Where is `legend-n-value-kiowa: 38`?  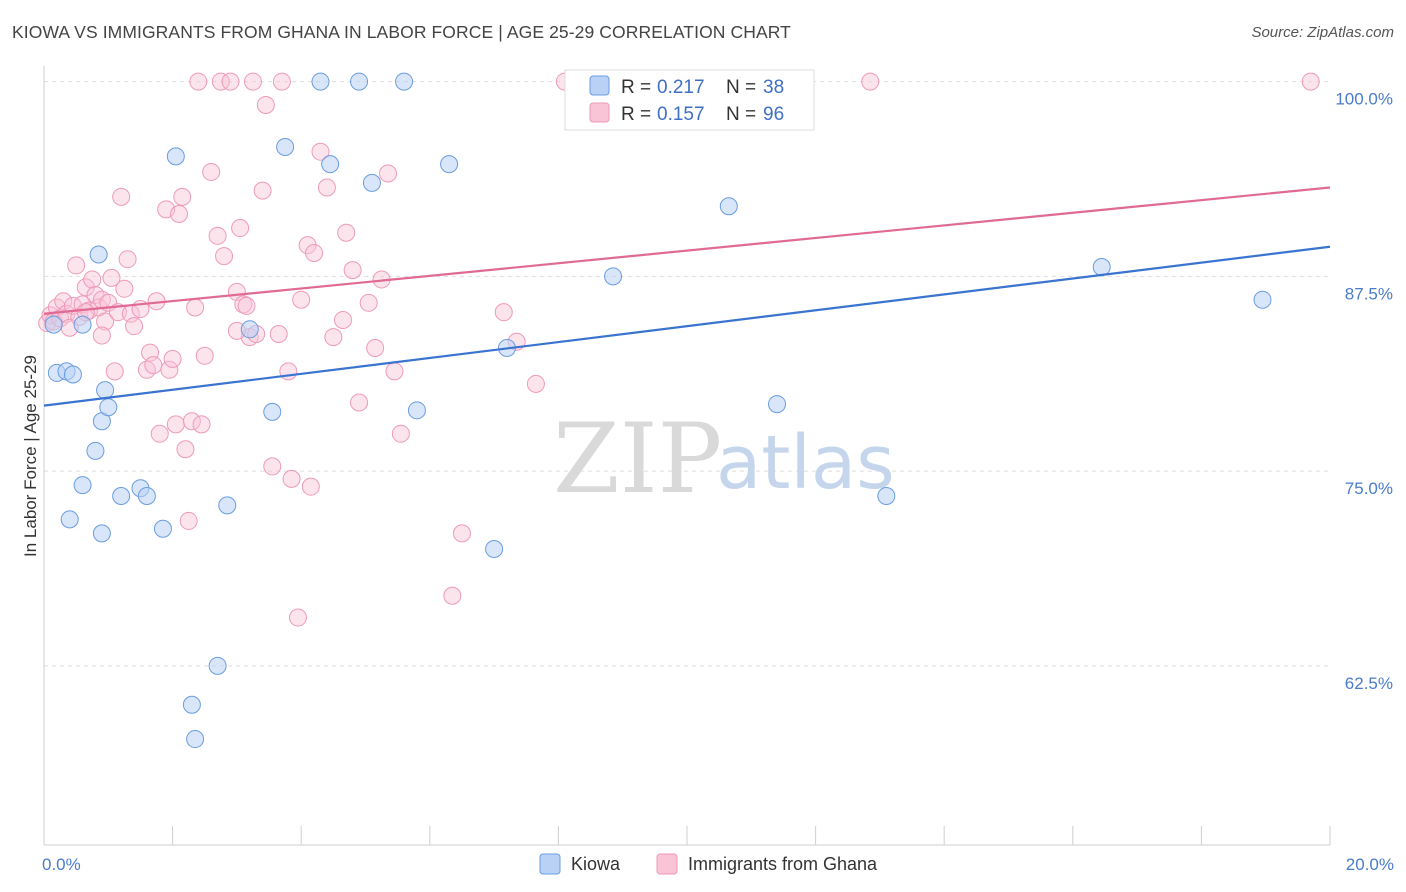
legend-n-value-kiowa: 38 is located at coordinates (773, 87).